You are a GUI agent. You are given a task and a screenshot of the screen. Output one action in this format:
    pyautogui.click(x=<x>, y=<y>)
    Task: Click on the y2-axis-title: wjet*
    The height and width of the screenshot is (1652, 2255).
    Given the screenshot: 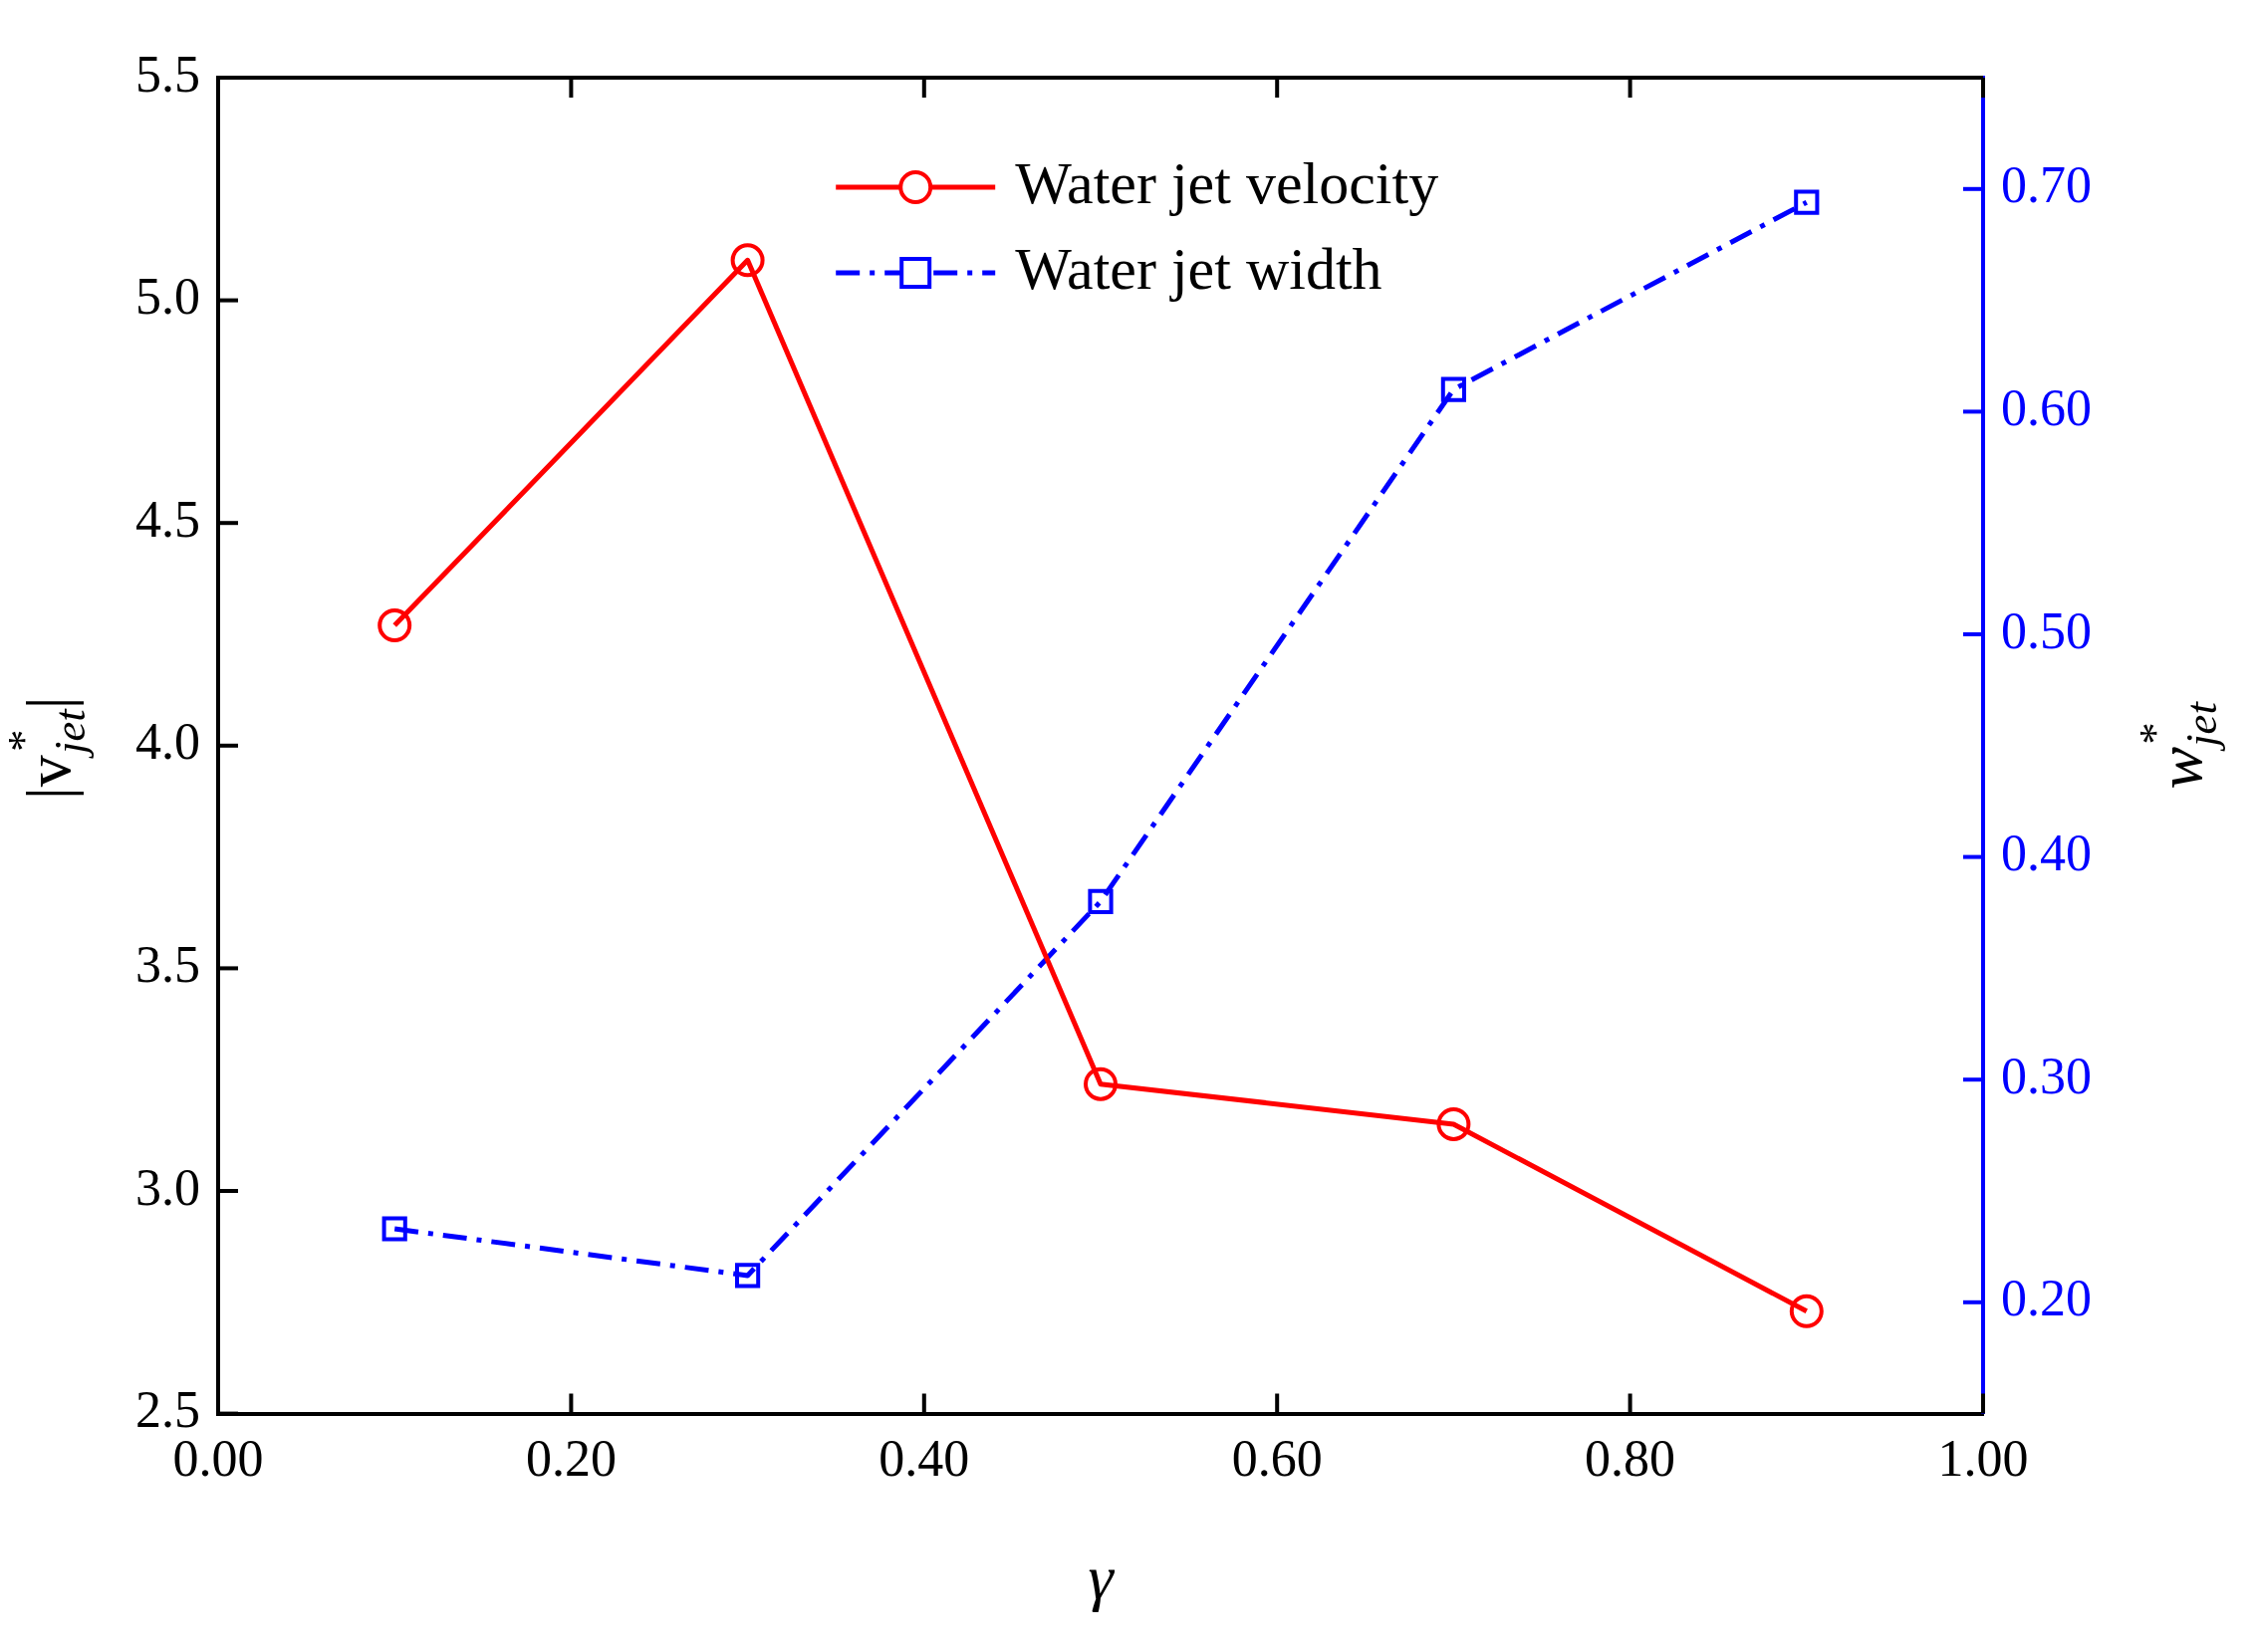 What is the action you would take?
    pyautogui.click(x=2178, y=745)
    